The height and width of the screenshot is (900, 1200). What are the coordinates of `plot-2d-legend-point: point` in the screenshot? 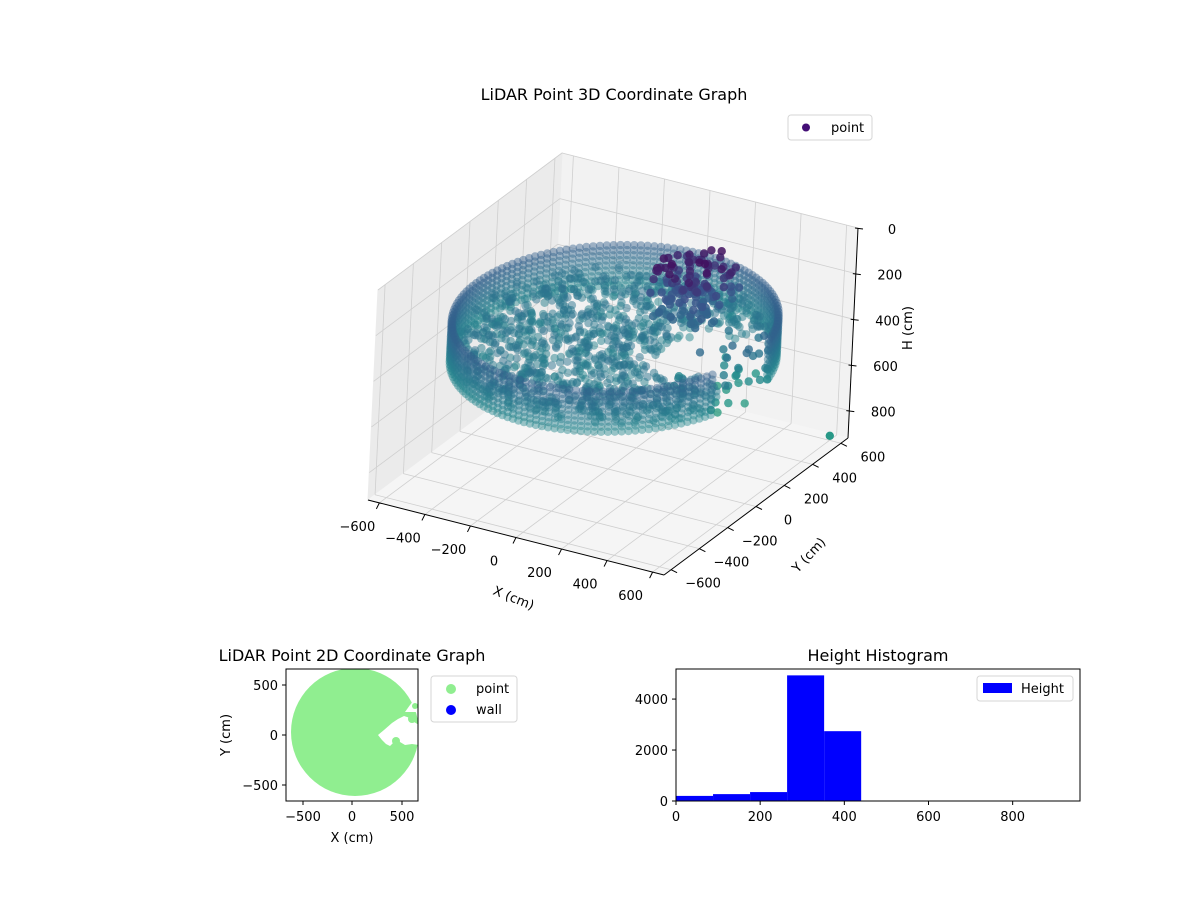 It's located at (492, 689).